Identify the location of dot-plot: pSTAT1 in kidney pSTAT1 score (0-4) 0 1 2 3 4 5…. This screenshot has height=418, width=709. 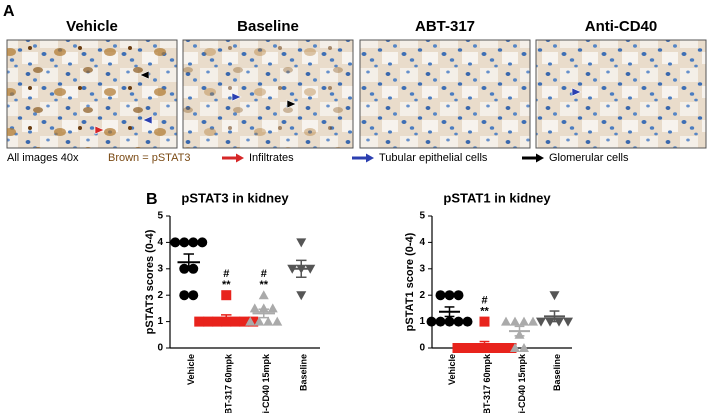
(488, 304).